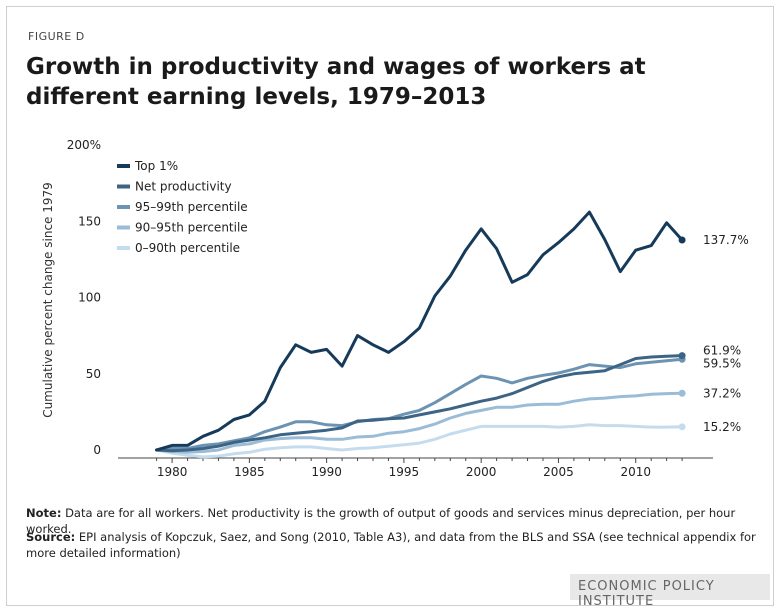 This screenshot has width=781, height=612. Describe the element at coordinates (156, 166) in the screenshot. I see `legend-label: Top 1%` at that location.